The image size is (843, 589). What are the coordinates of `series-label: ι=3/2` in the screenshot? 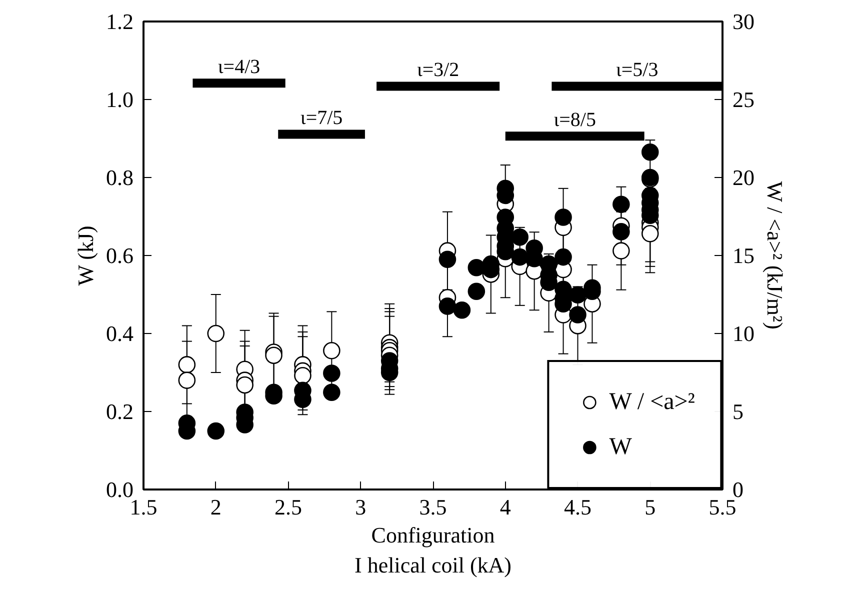 It's located at (438, 70).